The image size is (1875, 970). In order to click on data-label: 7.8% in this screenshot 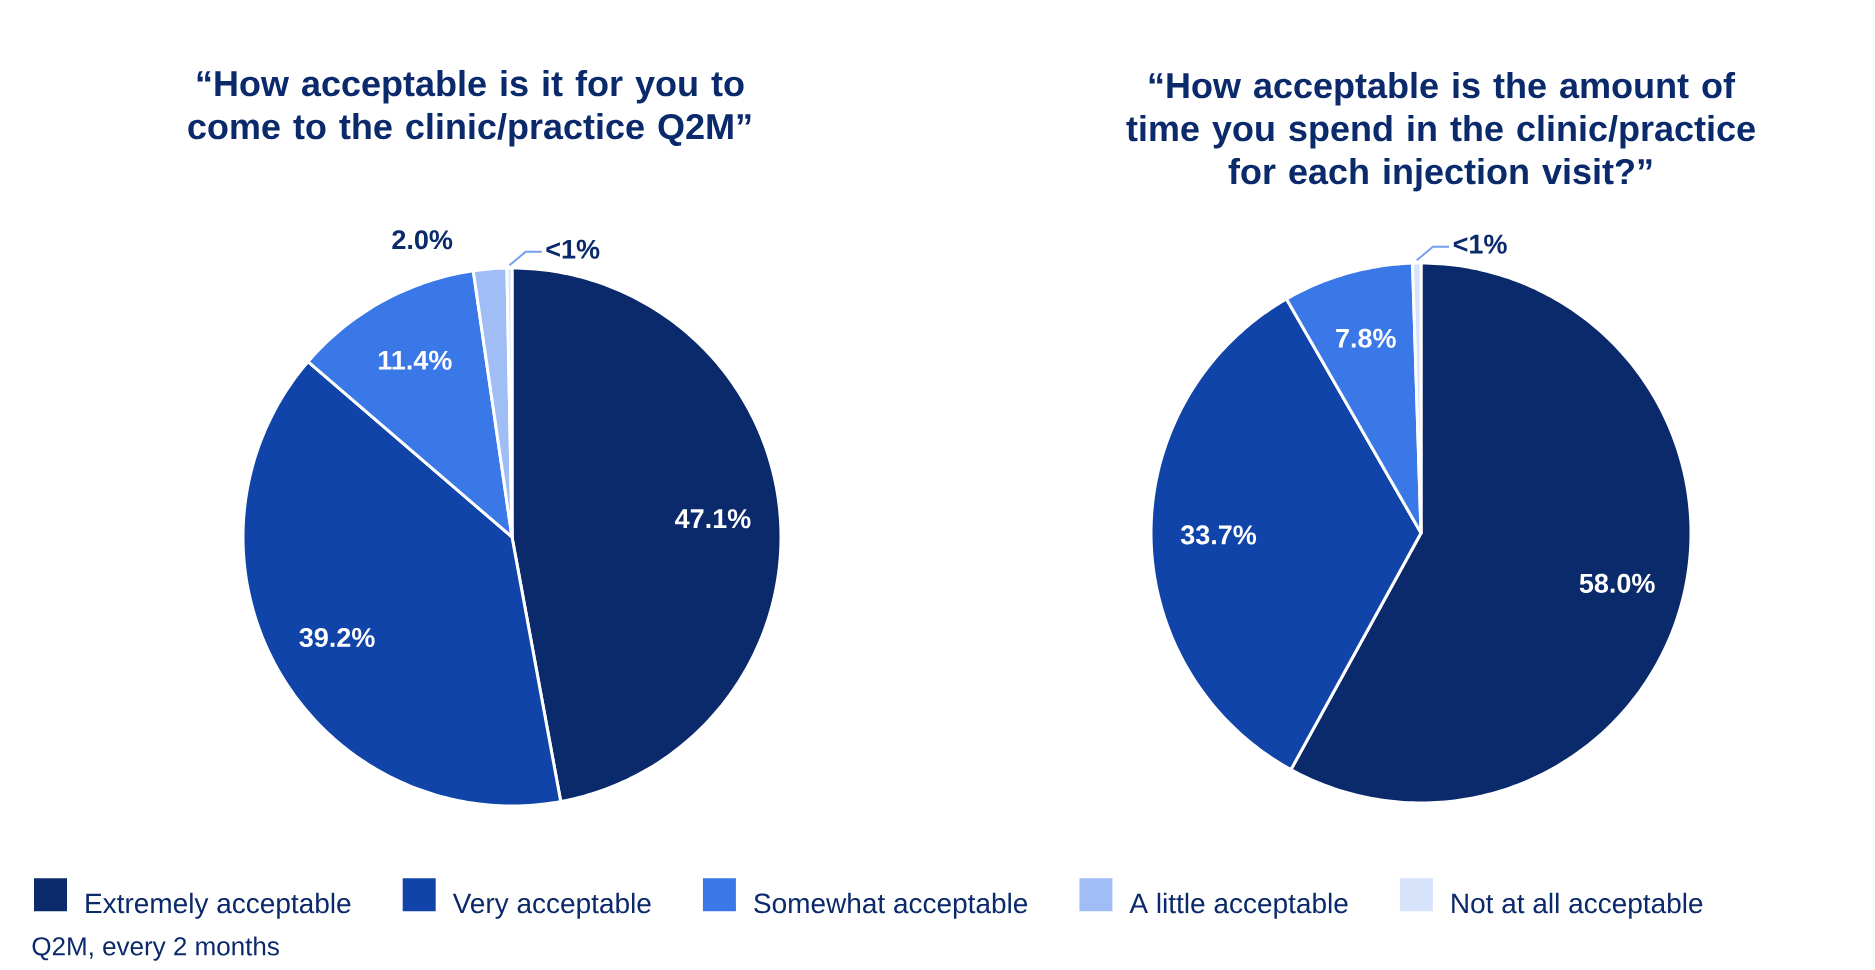, I will do `click(1366, 338)`.